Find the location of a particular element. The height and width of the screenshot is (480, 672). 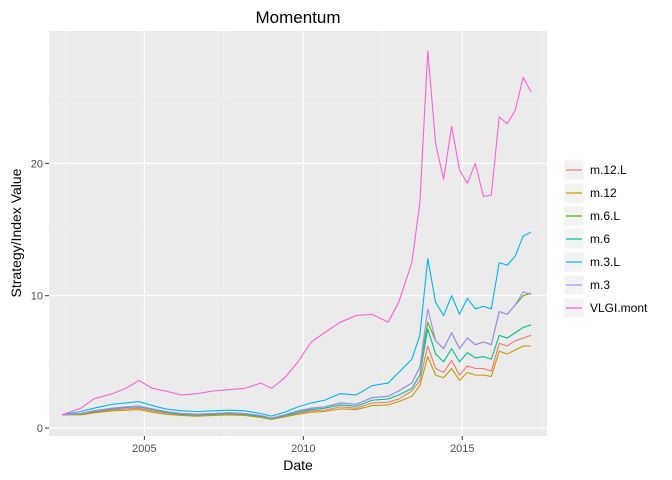

legend-label: m.6 is located at coordinates (600, 239).